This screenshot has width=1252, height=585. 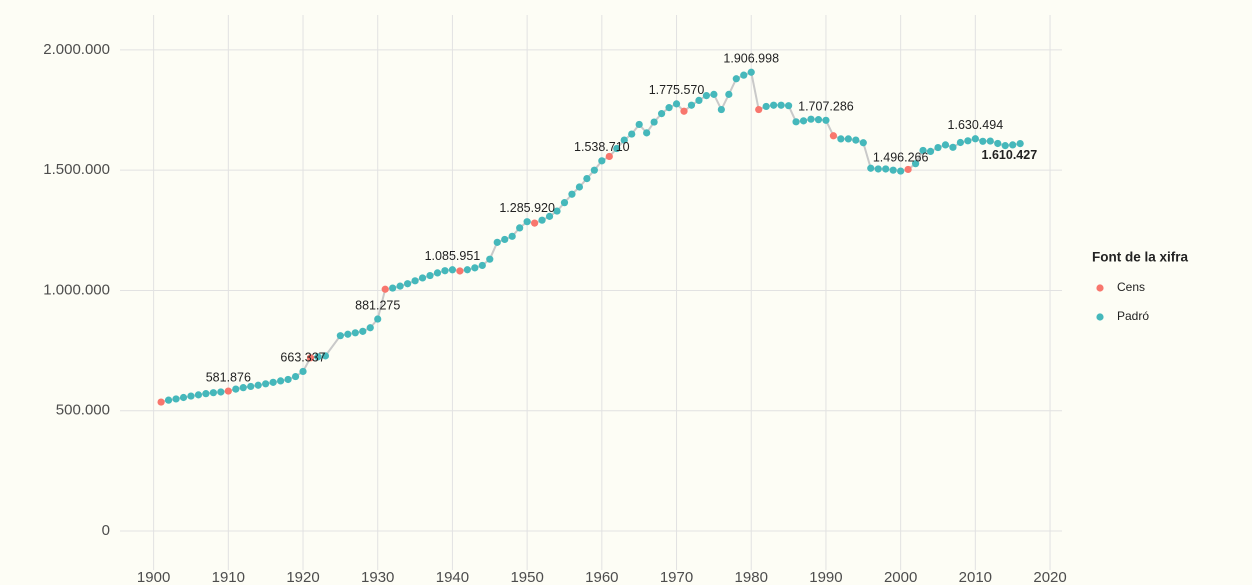 I want to click on y-tick-label: 0, so click(x=106, y=530).